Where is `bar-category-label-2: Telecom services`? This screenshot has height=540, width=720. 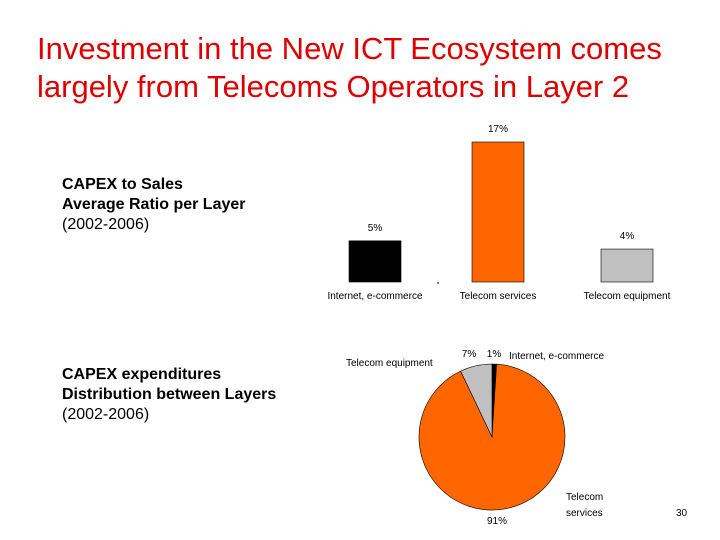 bar-category-label-2: Telecom services is located at coordinates (498, 296).